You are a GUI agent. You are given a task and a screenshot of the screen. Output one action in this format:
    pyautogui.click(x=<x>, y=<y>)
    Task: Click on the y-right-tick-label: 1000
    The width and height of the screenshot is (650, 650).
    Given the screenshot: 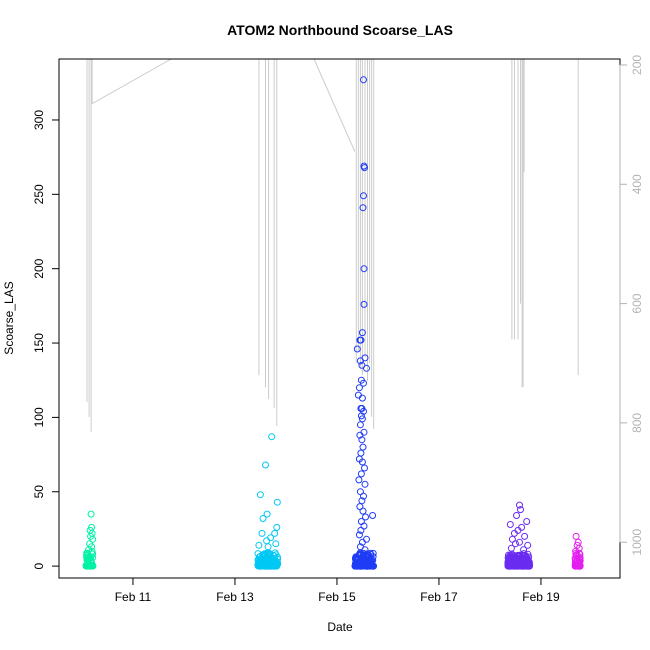 What is the action you would take?
    pyautogui.click(x=637, y=542)
    